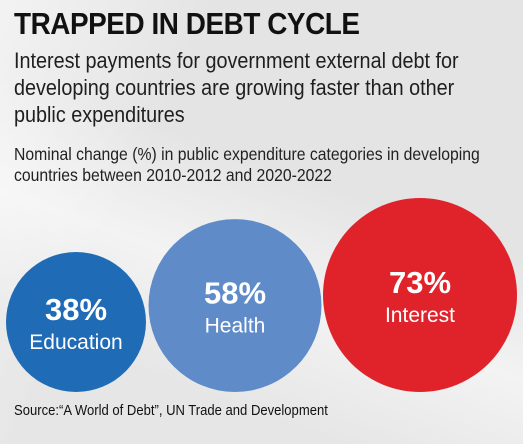 Image resolution: width=523 pixels, height=444 pixels. Describe the element at coordinates (235, 326) in the screenshot. I see `bubble-label-health: Health` at that location.